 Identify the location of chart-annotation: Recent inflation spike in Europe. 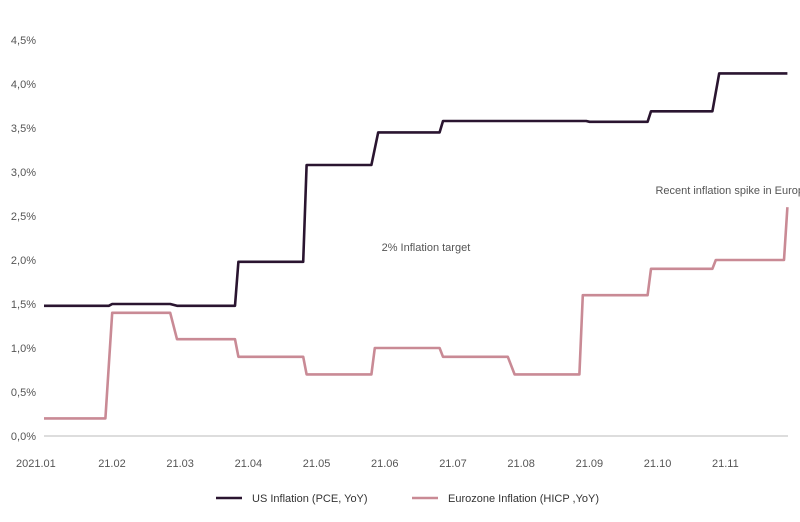
(727, 191).